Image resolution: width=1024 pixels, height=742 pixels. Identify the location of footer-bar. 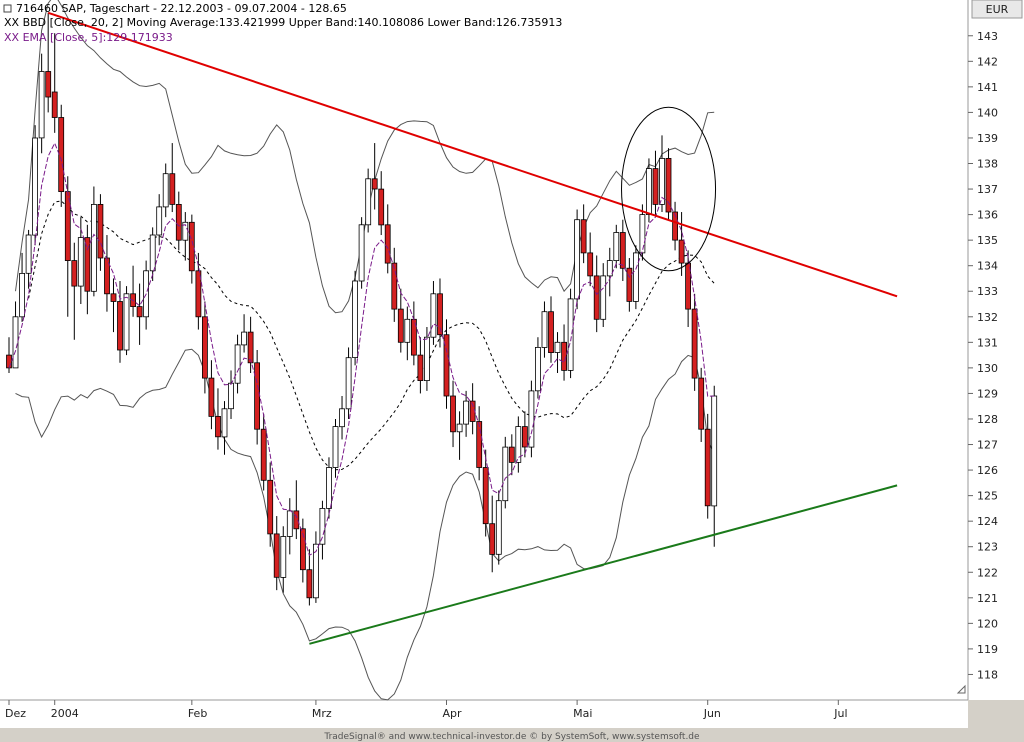
(512, 735).